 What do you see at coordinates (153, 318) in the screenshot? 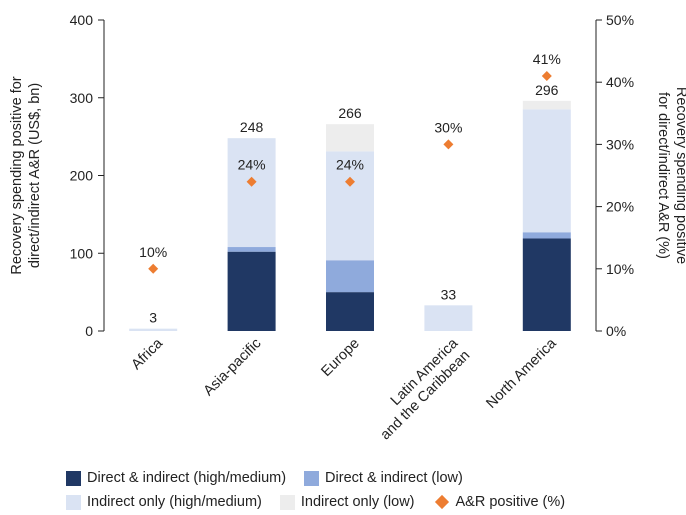
I see `bar-total-label: 3` at bounding box center [153, 318].